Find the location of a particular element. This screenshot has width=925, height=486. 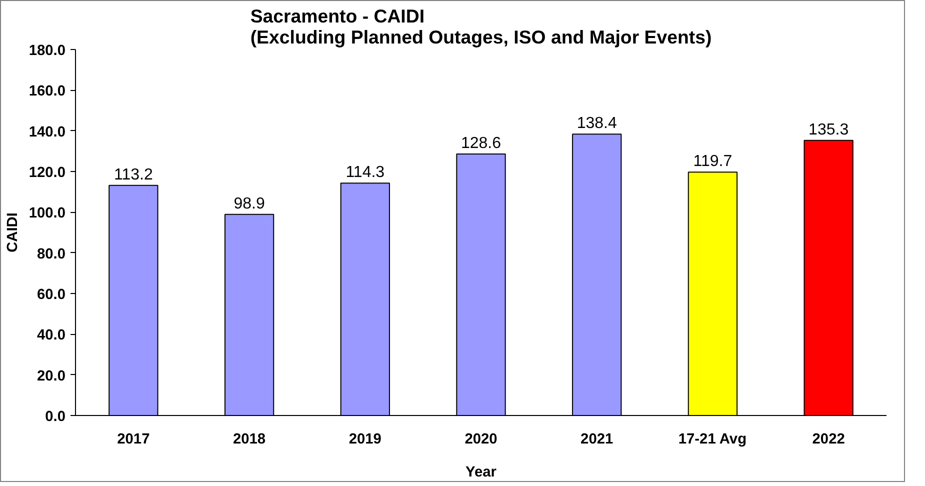

data-label: 114.3 is located at coordinates (365, 173).